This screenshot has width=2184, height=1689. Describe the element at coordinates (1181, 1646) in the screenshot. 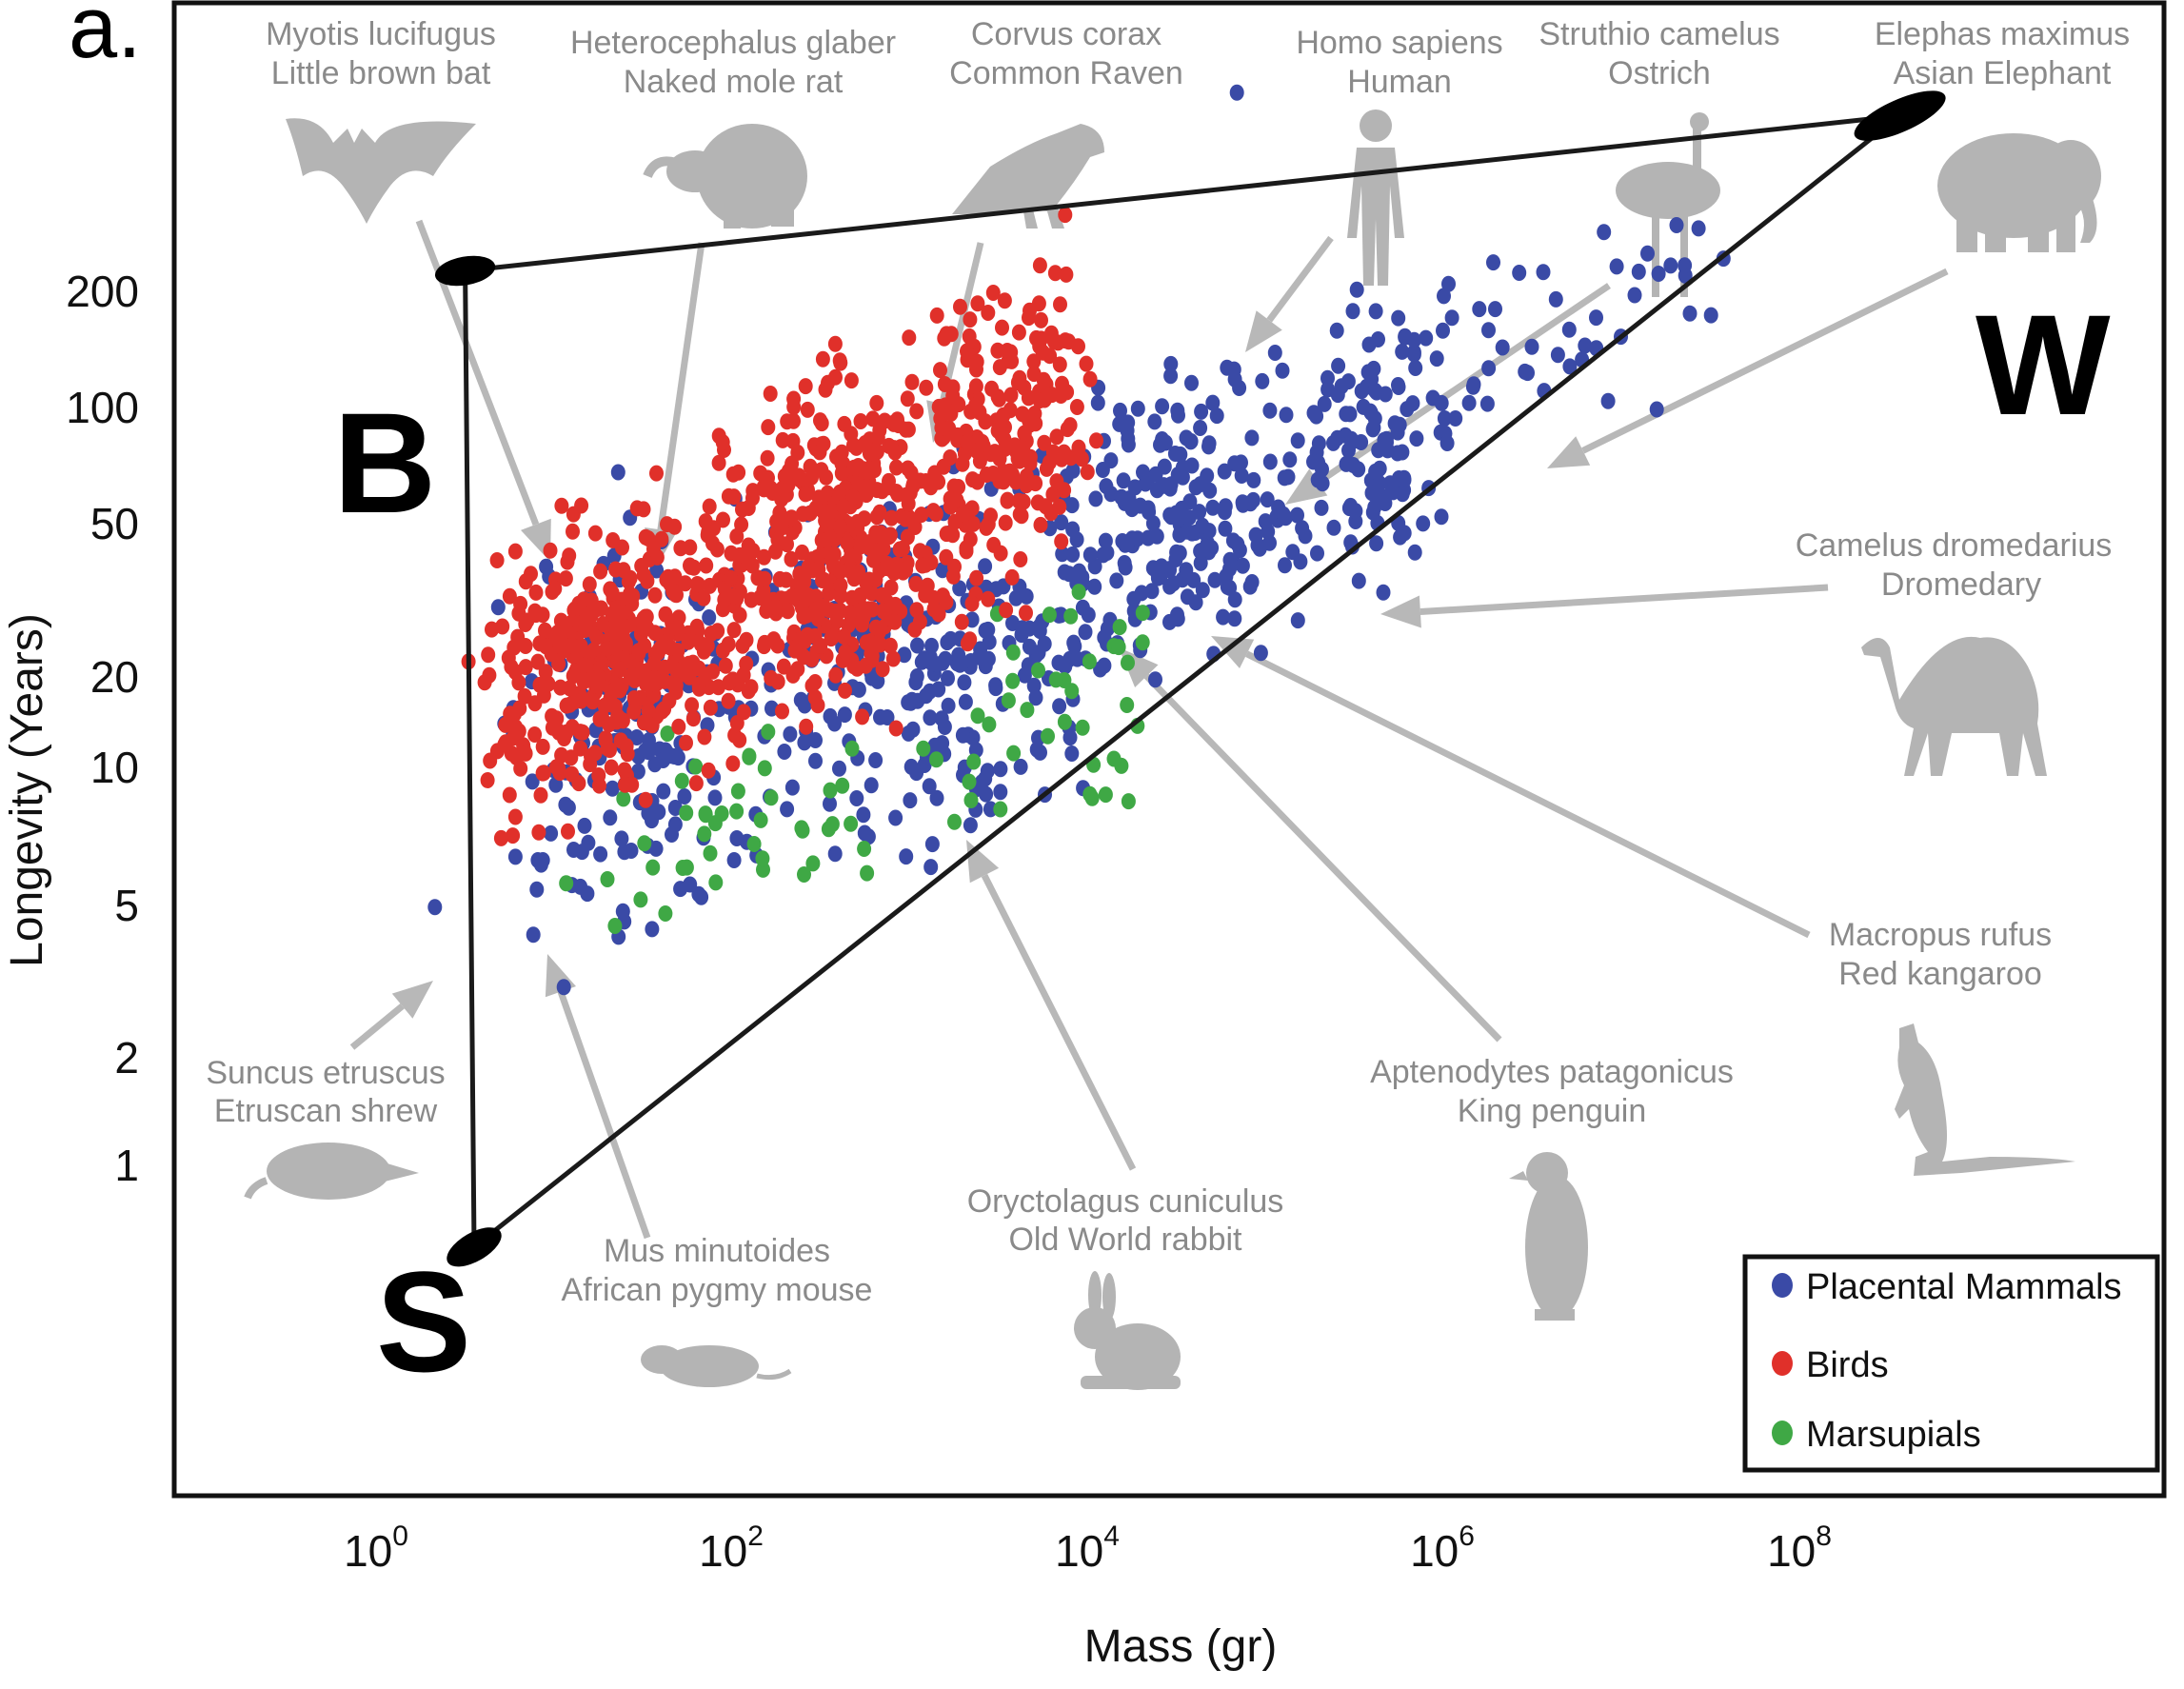

I see `x-axis-label: Mass (gr)` at that location.